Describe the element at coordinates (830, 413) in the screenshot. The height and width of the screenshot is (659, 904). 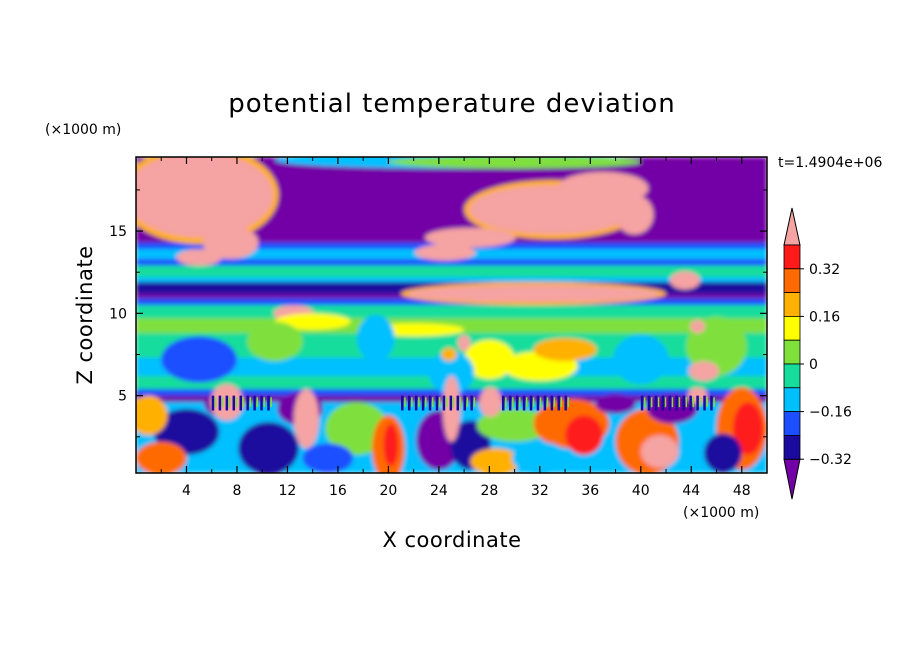
I see `colorbar-label: −0.16` at that location.